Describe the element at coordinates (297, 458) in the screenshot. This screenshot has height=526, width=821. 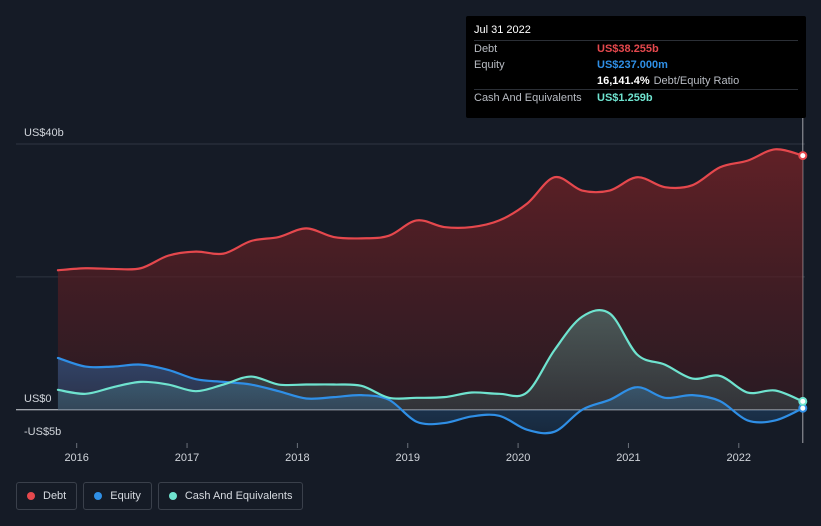
I see `x-tick-label: 2018` at that location.